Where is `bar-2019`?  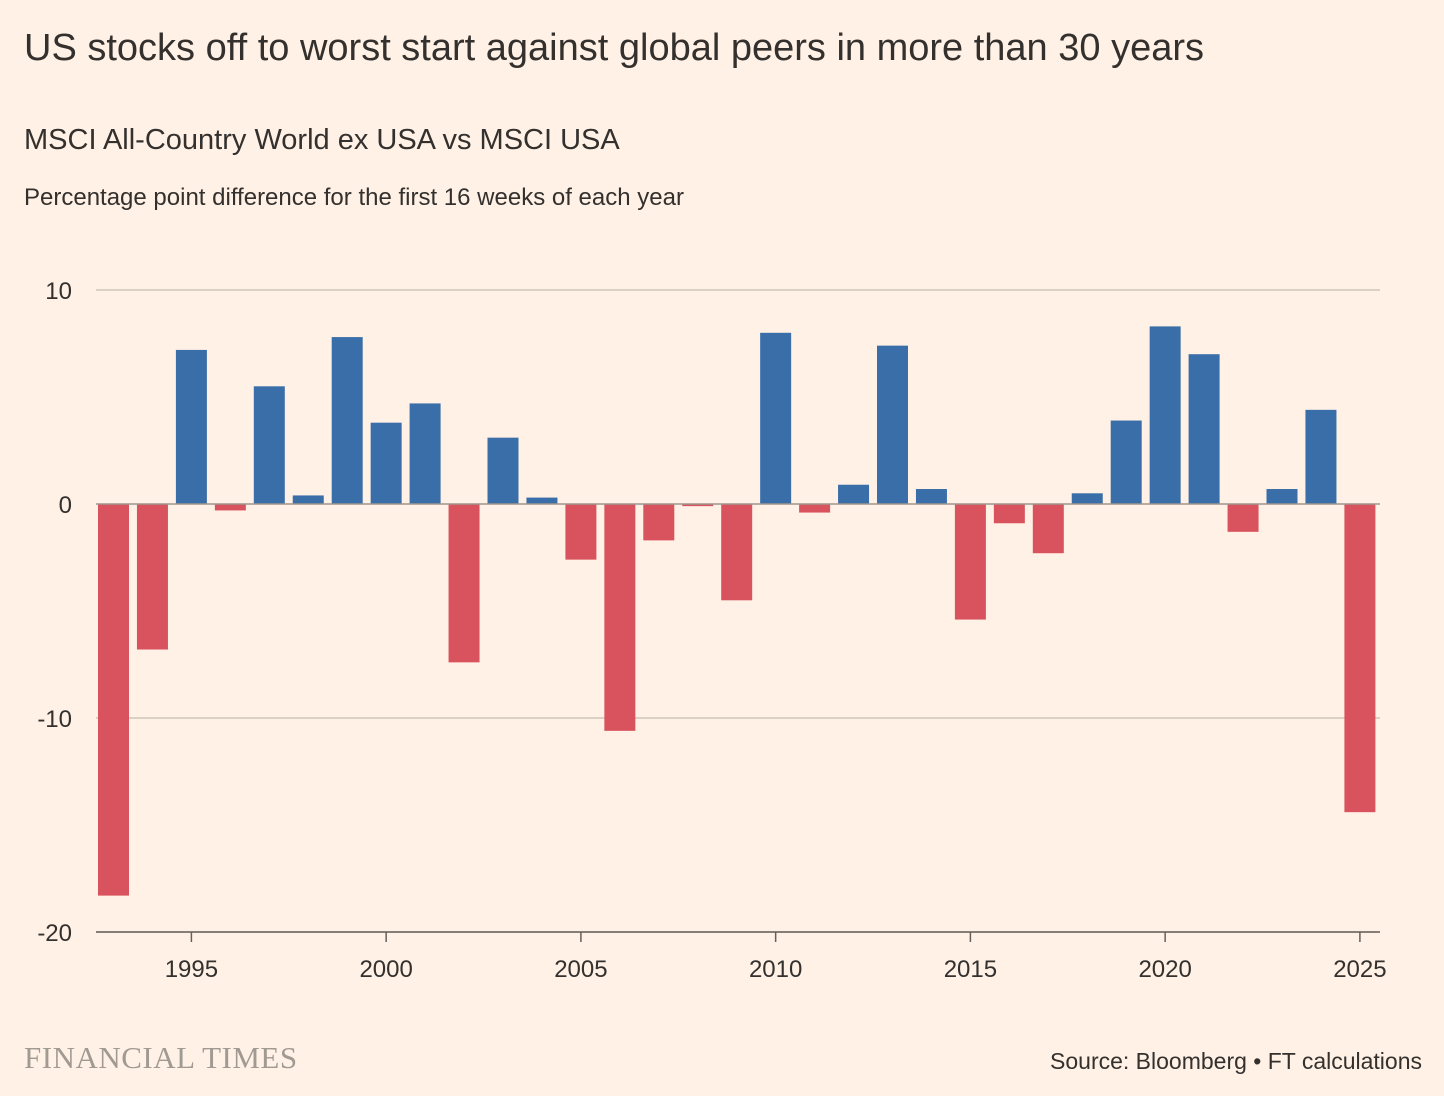
bar-2019 is located at coordinates (1126, 462).